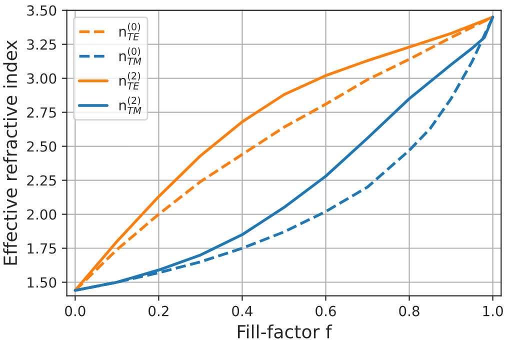 The width and height of the screenshot is (514, 344). What do you see at coordinates (41, 44) in the screenshot?
I see `y-tick-label: 3.25` at bounding box center [41, 44].